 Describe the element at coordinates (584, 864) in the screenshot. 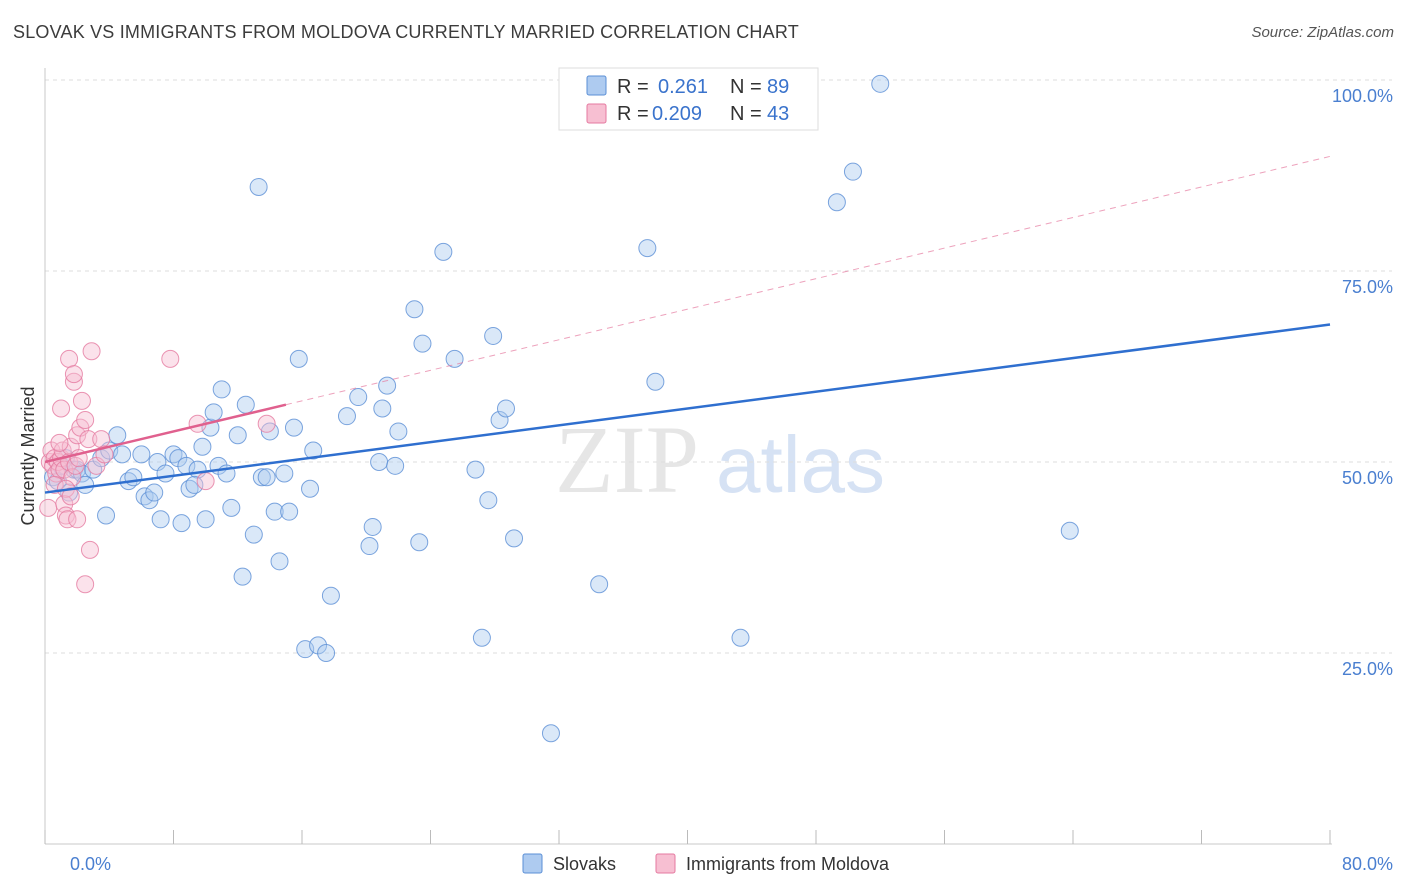

I see `legend-label-slovaks: Slovaks` at that location.